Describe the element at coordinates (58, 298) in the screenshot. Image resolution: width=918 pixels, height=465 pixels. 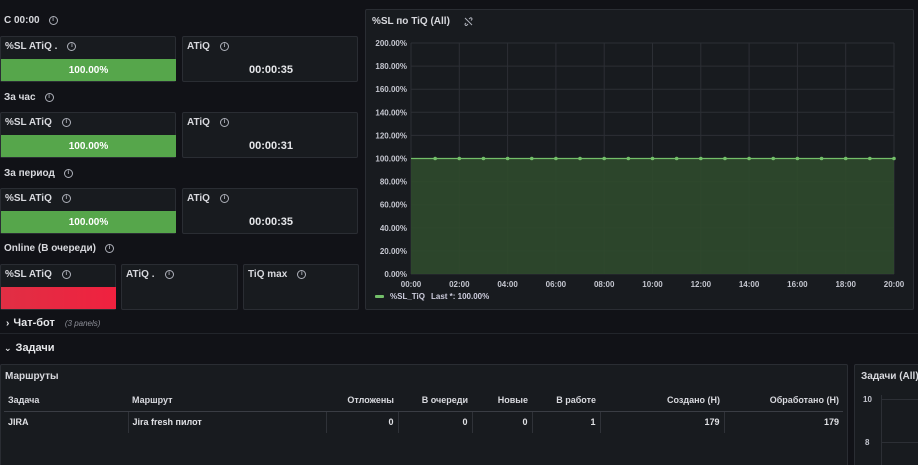
I see `sl-value-bar` at that location.